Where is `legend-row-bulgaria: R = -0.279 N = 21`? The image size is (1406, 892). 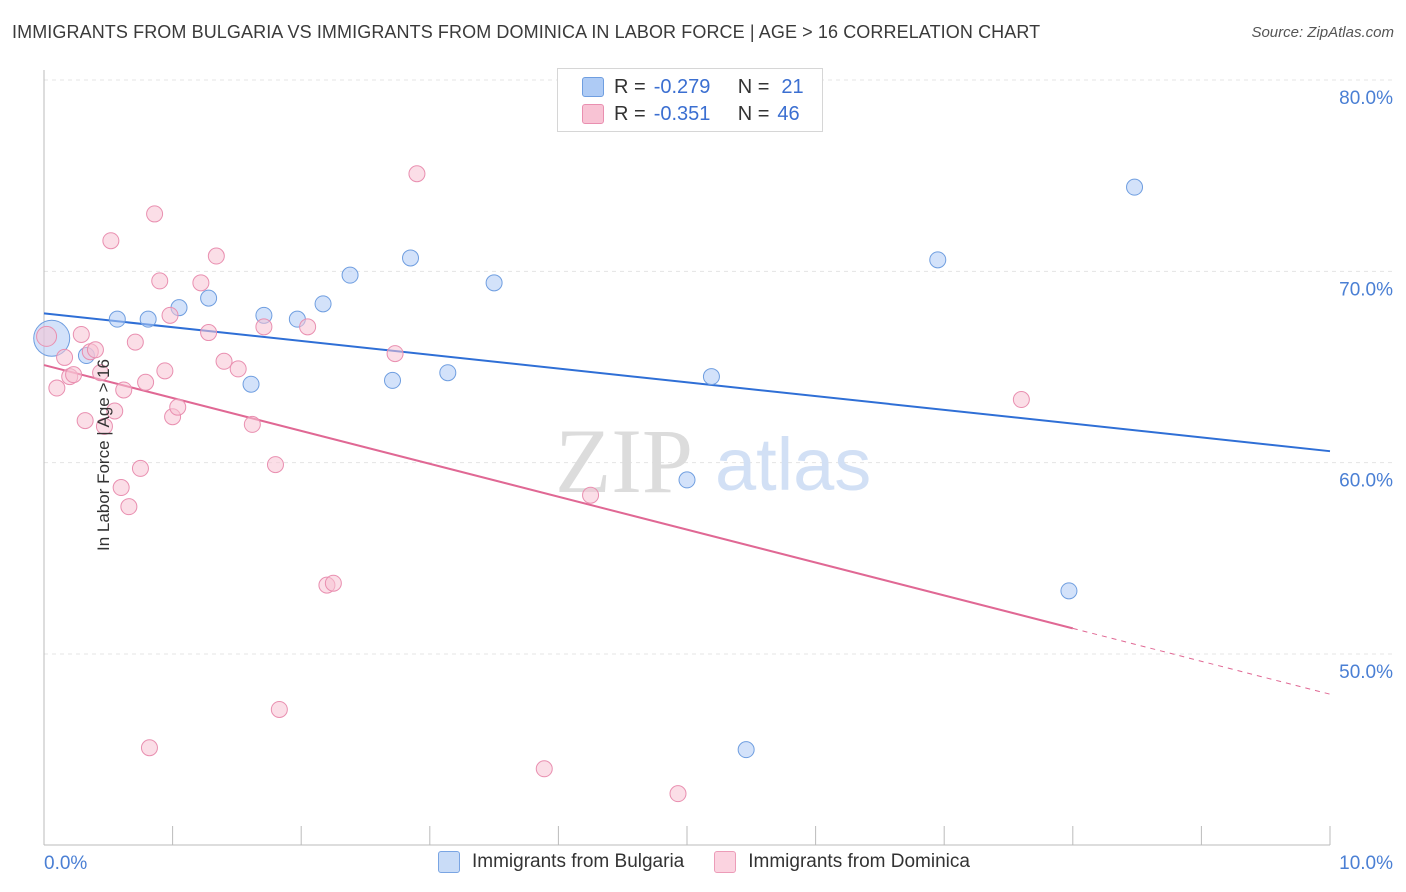
legend-row-bulgaria: R = -0.279 N = 21 is located at coordinates (693, 87).